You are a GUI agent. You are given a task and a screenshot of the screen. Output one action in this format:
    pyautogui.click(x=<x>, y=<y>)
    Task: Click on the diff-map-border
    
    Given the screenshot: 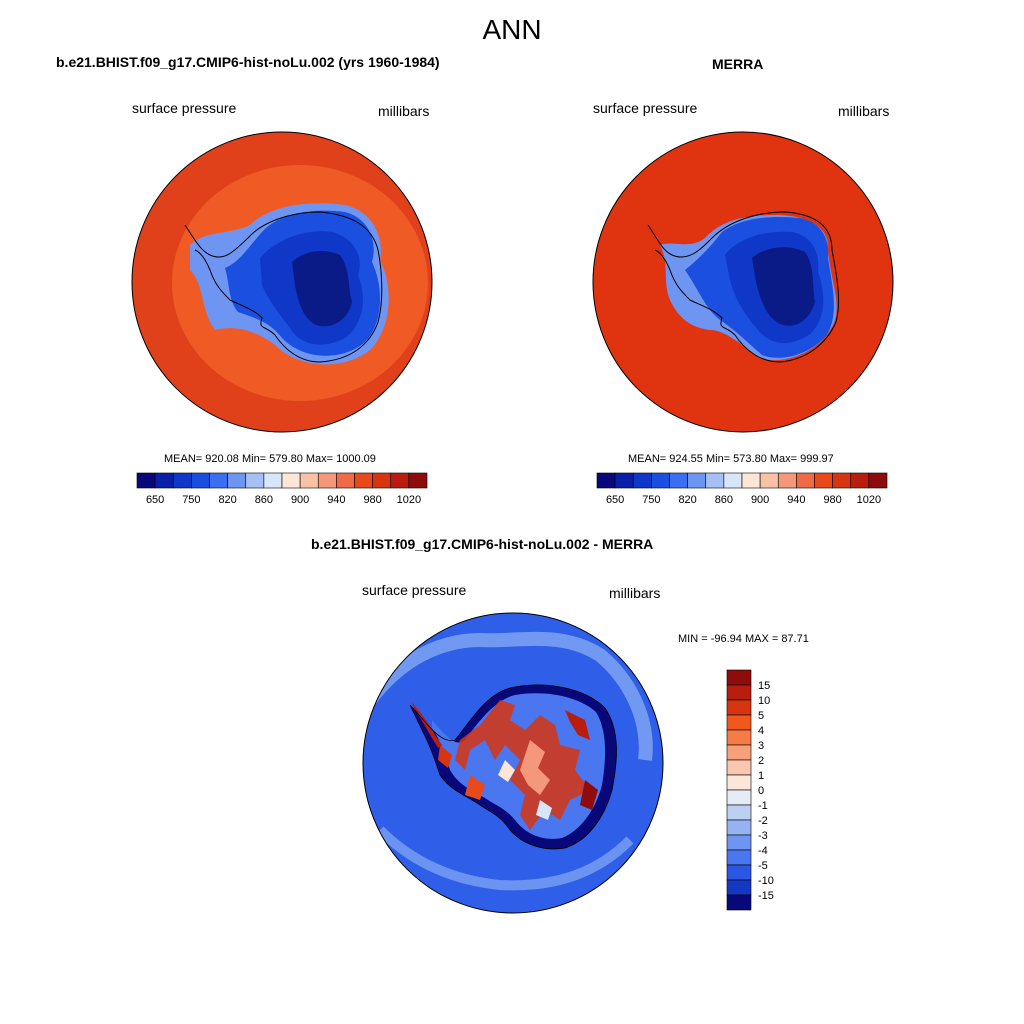 What is the action you would take?
    pyautogui.click(x=513, y=763)
    